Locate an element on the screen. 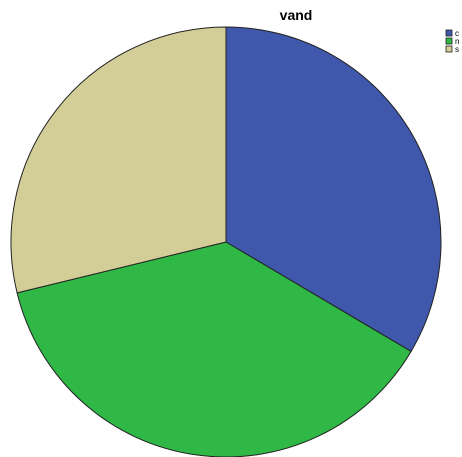  legend: cns is located at coordinates (452, 41).